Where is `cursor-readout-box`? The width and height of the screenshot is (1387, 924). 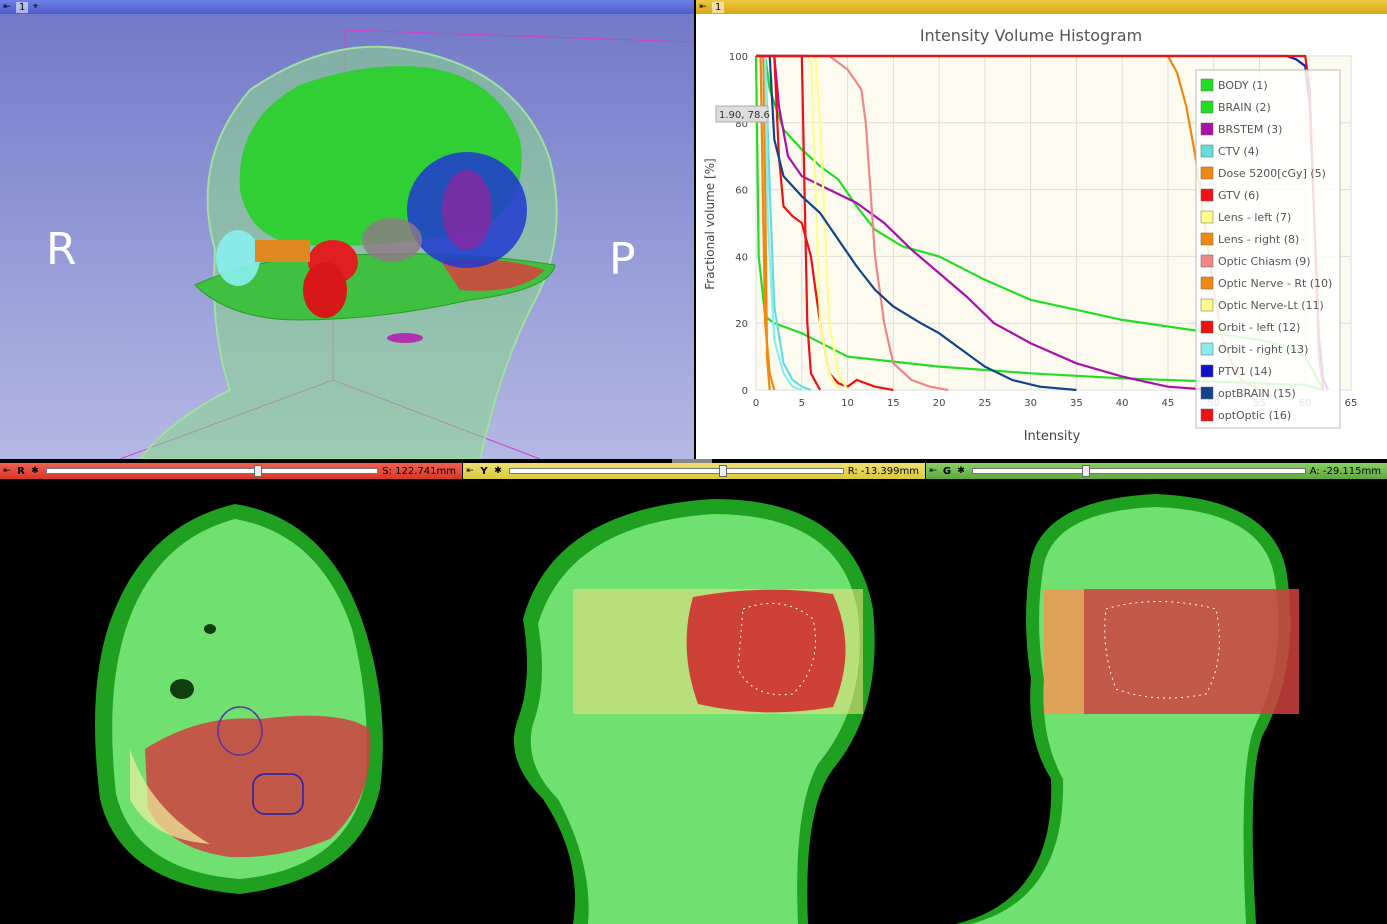 cursor-readout-box is located at coordinates (742, 114).